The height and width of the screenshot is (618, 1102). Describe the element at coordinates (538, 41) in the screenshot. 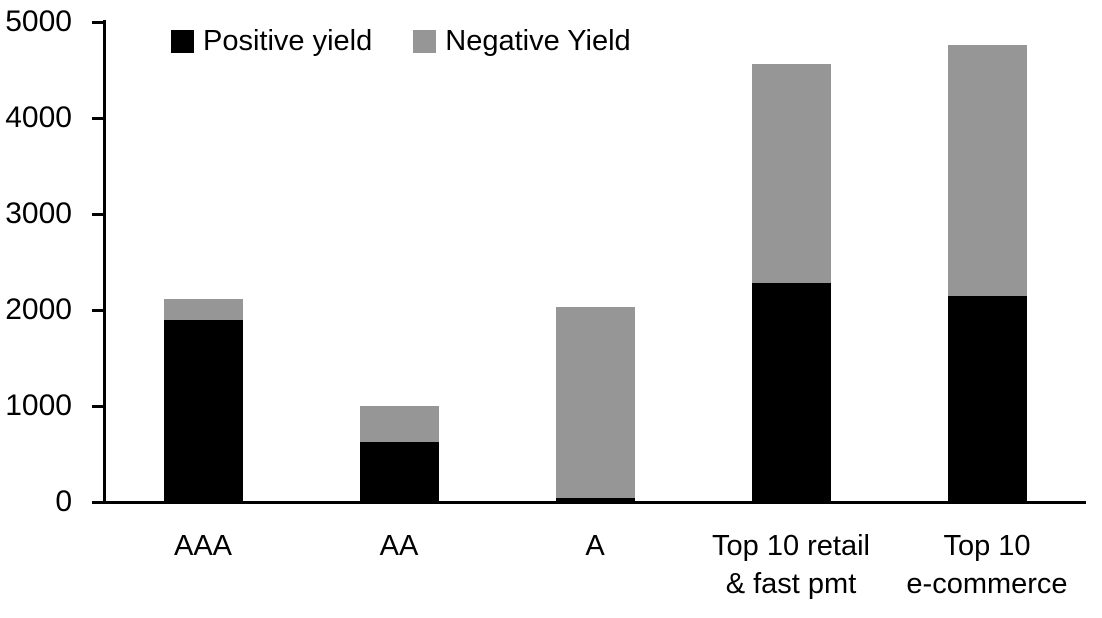

I see `legend-label: Negative Yield` at that location.